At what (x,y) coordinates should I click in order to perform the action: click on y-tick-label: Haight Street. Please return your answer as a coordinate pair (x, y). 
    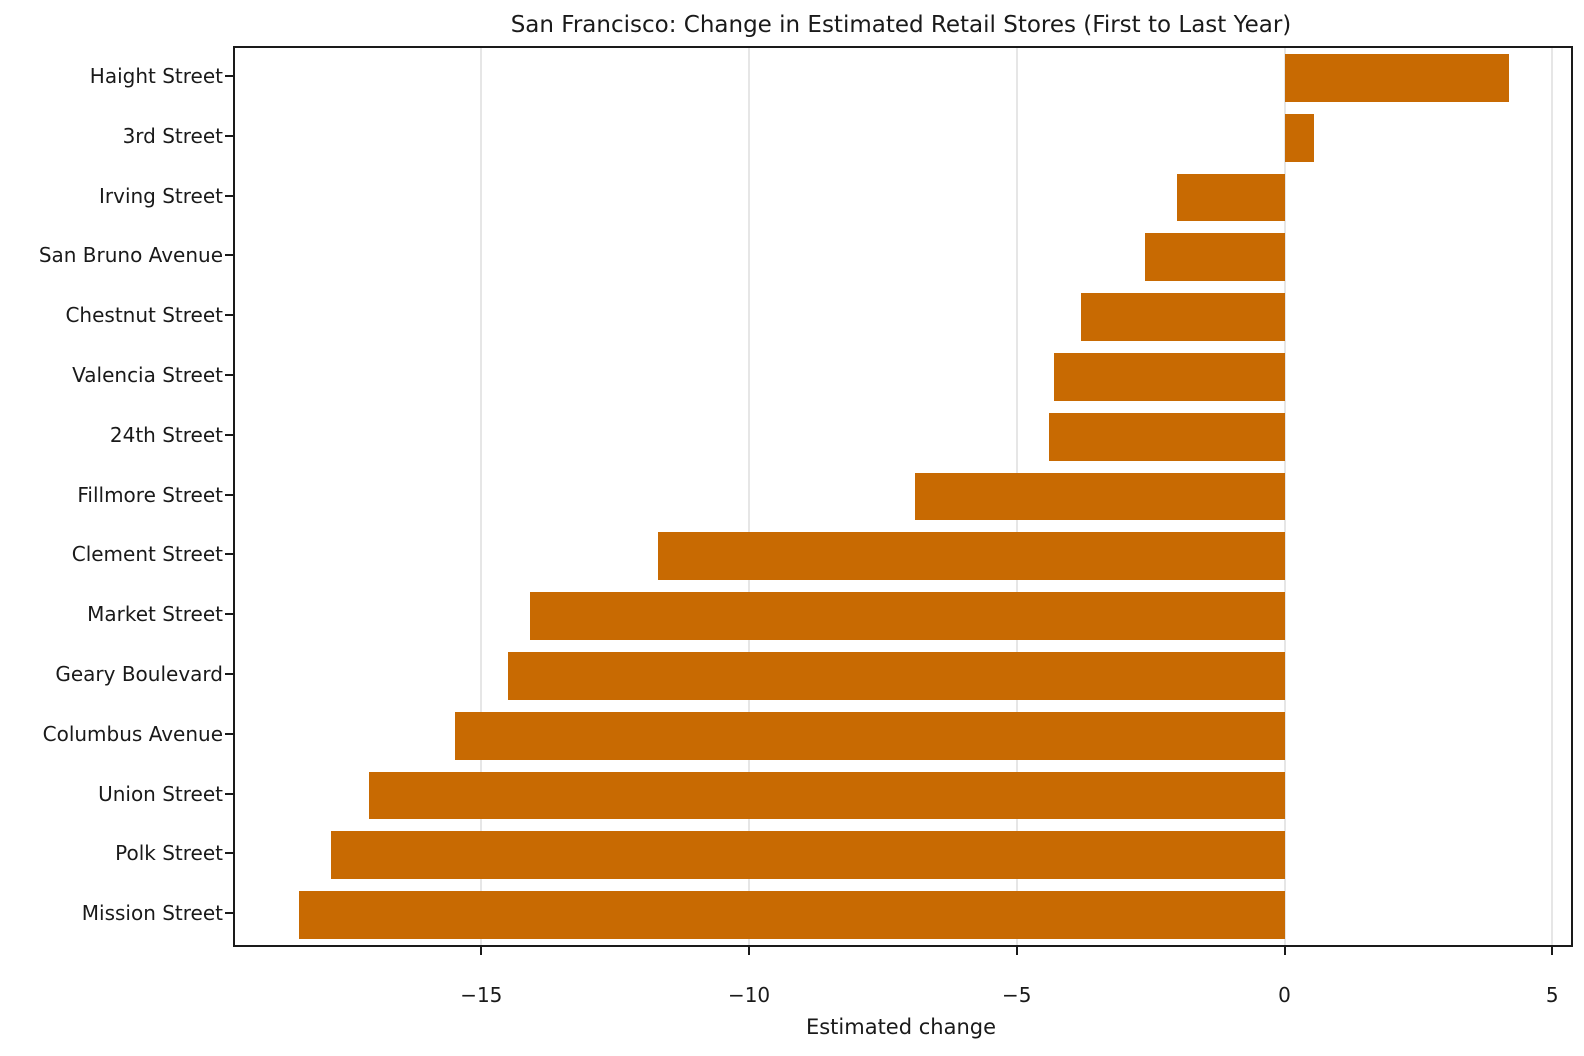
    Looking at the image, I should click on (156, 75).